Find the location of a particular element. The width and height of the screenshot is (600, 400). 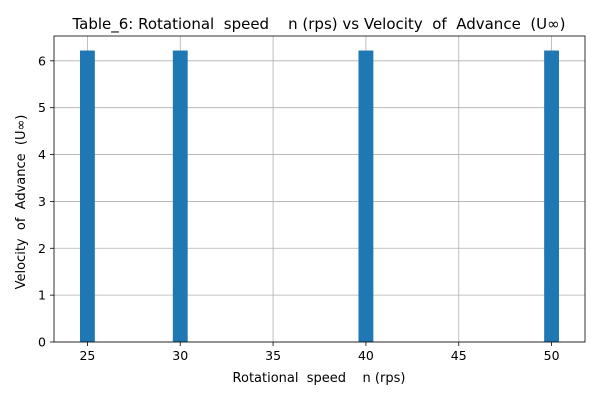

x-tick-label: 30 is located at coordinates (180, 355).